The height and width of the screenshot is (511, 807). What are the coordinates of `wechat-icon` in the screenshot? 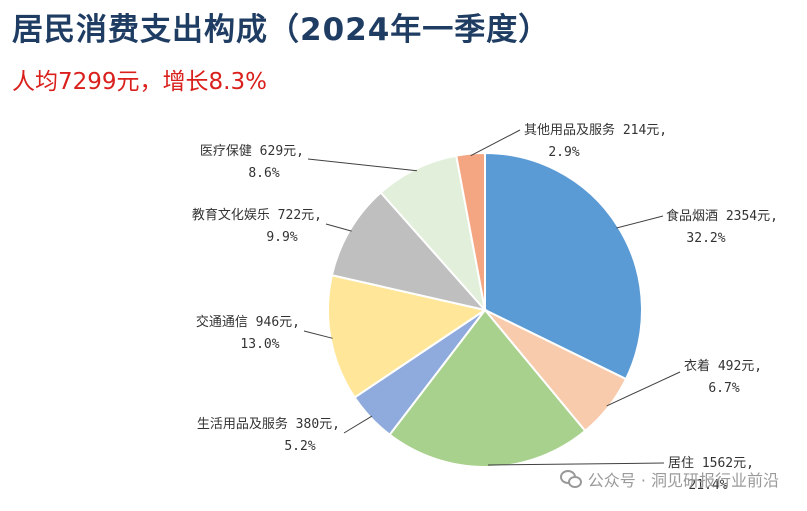 It's located at (570, 479).